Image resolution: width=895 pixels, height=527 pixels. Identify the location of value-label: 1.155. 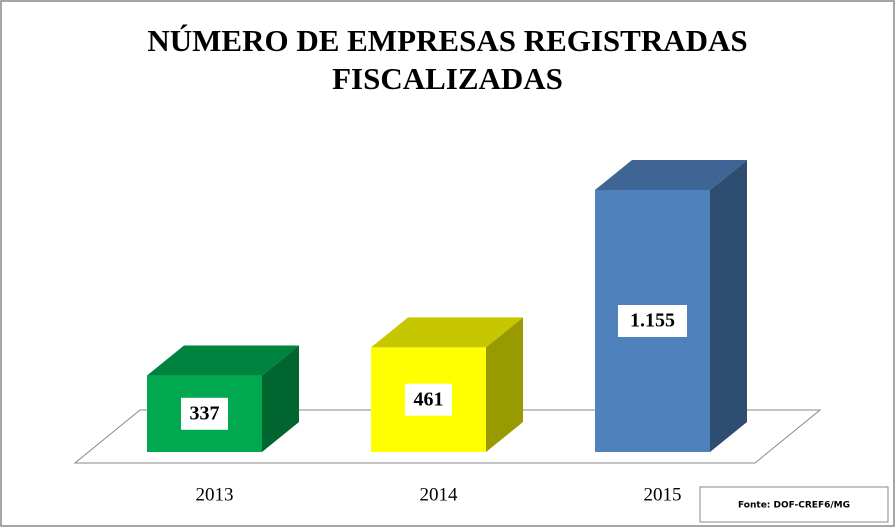
(652, 321).